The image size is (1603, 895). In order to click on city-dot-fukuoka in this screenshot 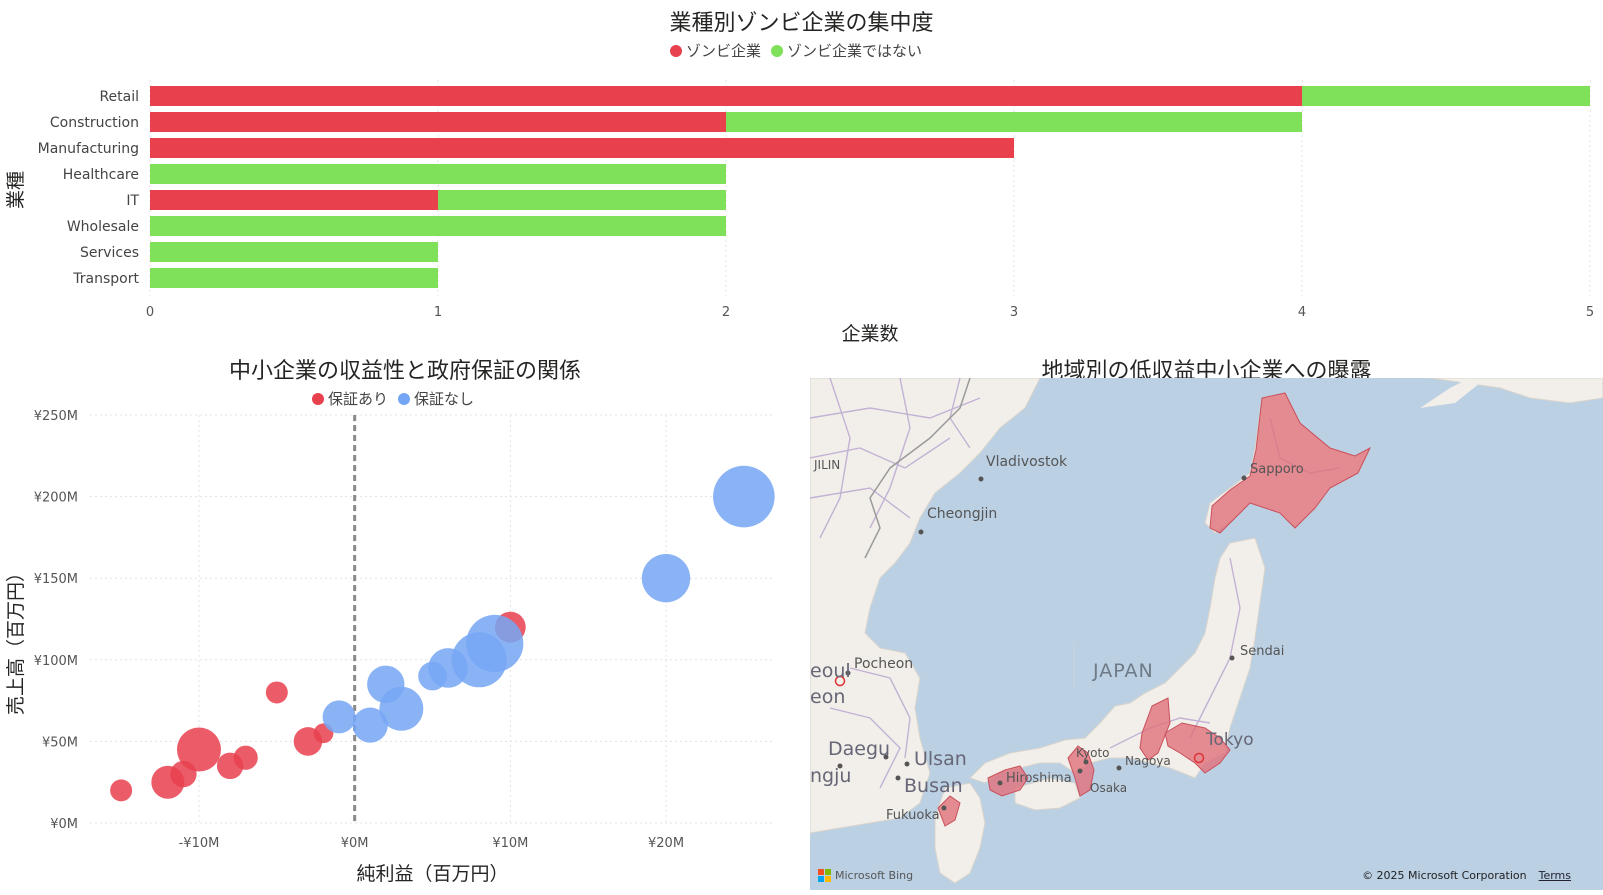, I will do `click(944, 808)`.